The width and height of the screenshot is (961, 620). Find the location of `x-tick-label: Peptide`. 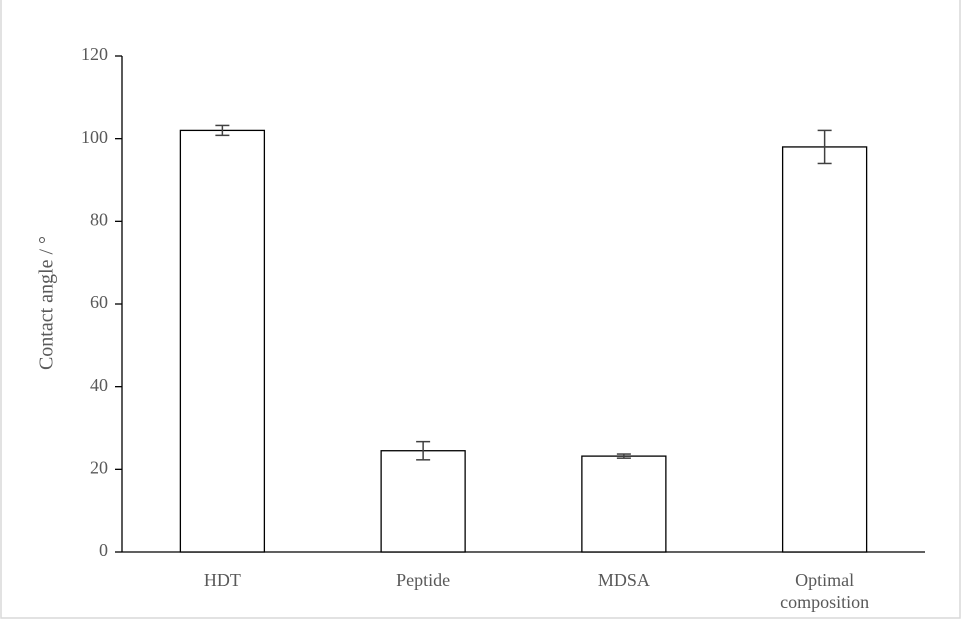

x-tick-label: Peptide is located at coordinates (423, 580).